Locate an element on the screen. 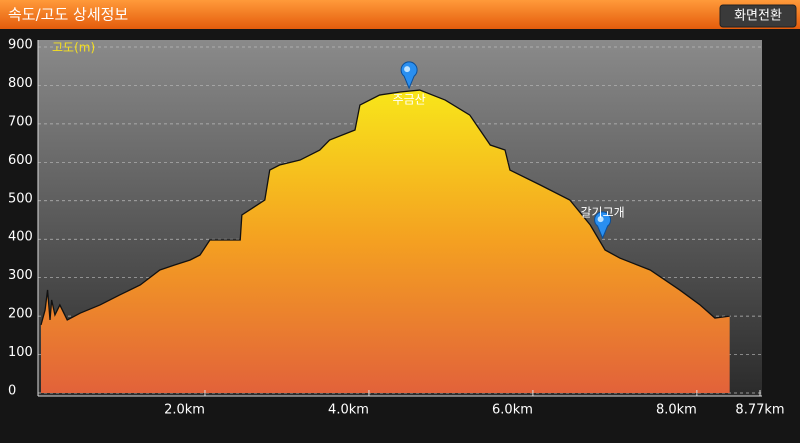 The height and width of the screenshot is (443, 800). y-tick-label: 0 is located at coordinates (12, 391).